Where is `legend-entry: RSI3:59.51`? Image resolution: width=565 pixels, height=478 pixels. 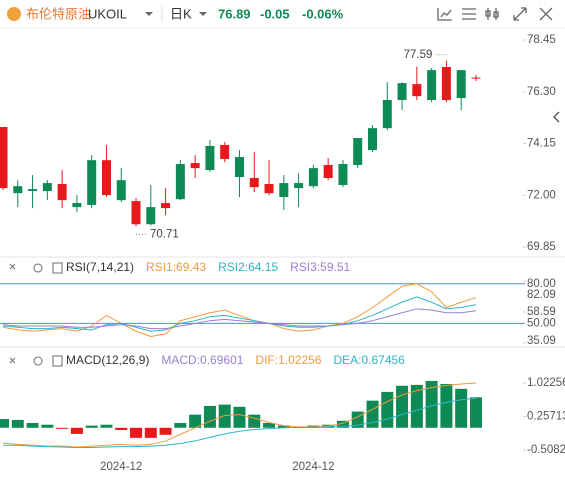
legend-entry: RSI3:59.51 is located at coordinates (320, 267).